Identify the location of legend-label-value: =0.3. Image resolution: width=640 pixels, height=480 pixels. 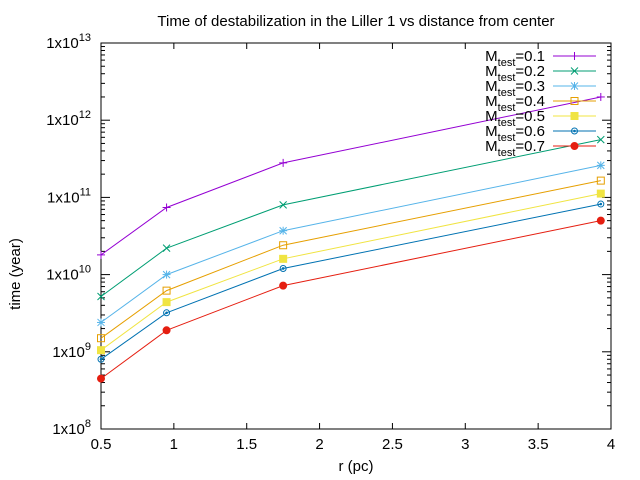
(530, 86).